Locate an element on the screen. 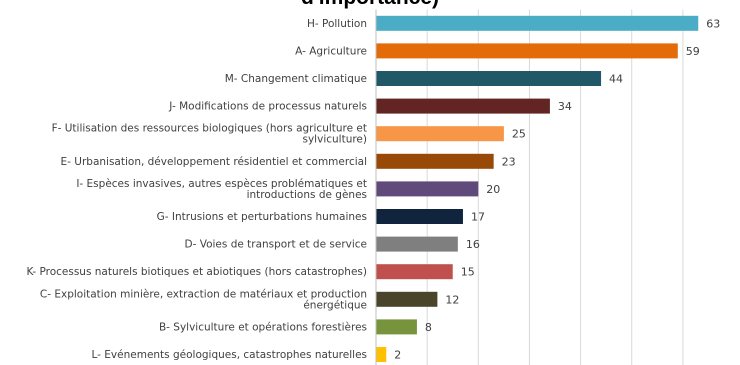  category-label-2: M- Changement climatique is located at coordinates (296, 79).